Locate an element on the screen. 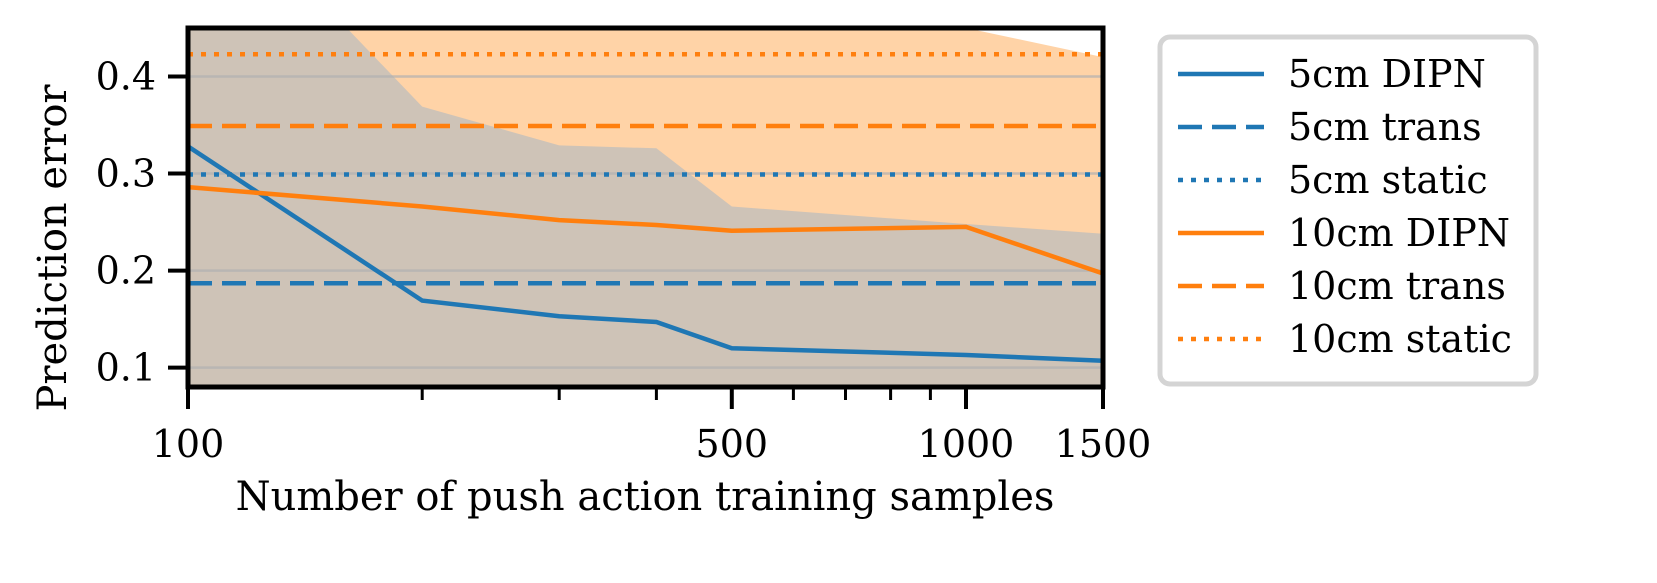 Image resolution: width=1657 pixels, height=583 pixels. x-tick-label: 1500 is located at coordinates (1103, 444).